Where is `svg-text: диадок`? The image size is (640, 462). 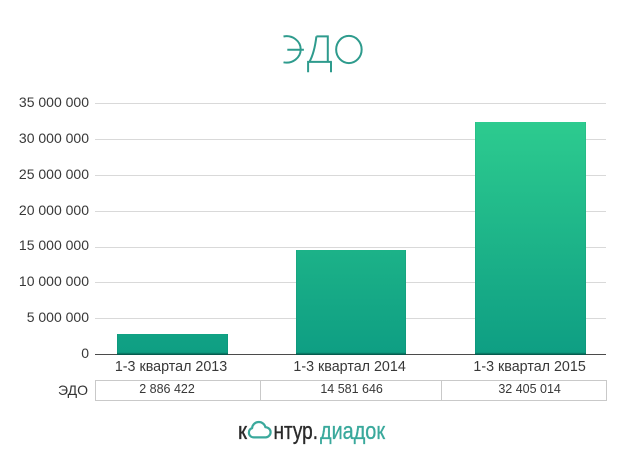
svg-text: диадок is located at coordinates (352, 431).